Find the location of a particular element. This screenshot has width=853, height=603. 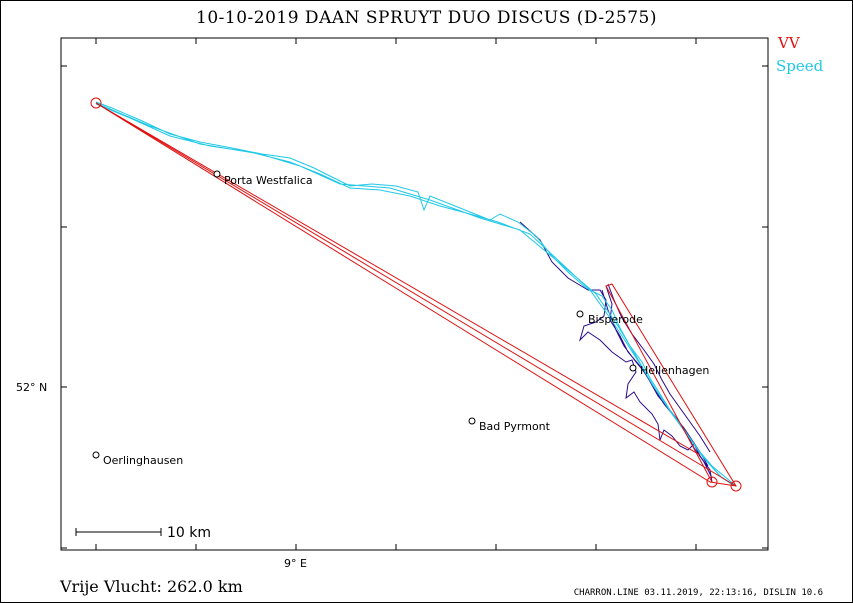

town-label: Hellenhagen is located at coordinates (674, 370).